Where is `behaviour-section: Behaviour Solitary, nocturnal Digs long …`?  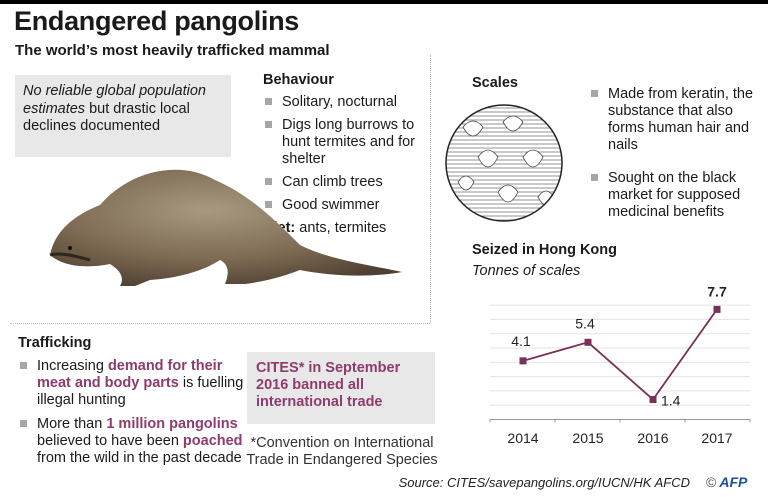
behaviour-section: Behaviour Solitary, nocturnal Digs long … is located at coordinates (343, 154).